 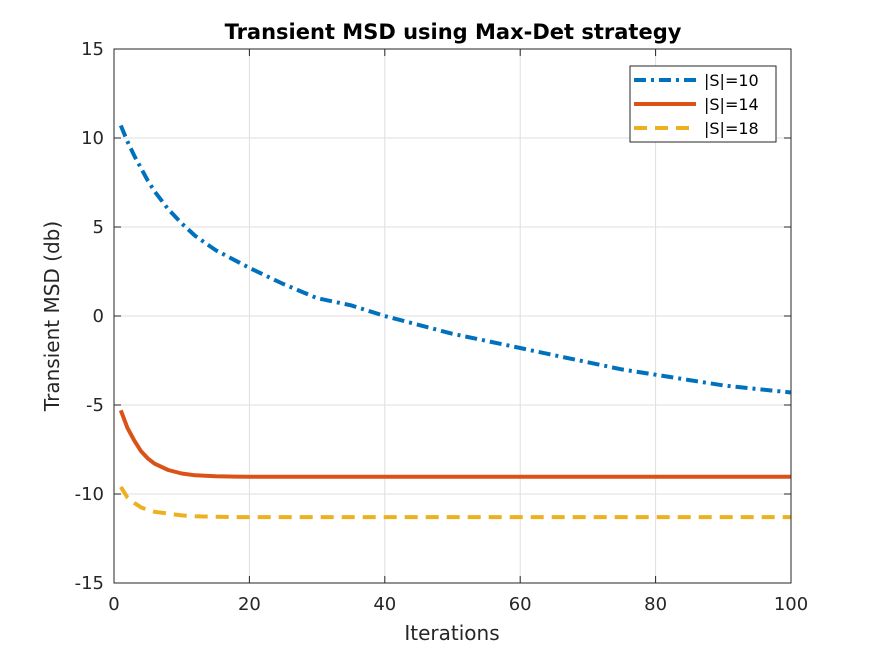 I want to click on x-tick-label: 40, so click(x=384, y=604).